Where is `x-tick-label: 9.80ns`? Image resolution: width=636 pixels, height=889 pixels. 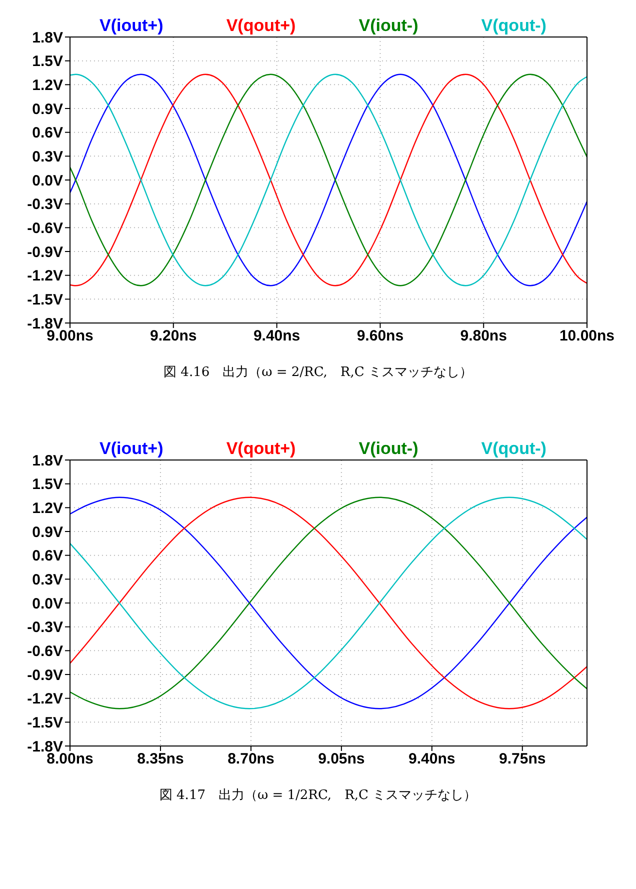 x-tick-label: 9.80ns is located at coordinates (483, 336).